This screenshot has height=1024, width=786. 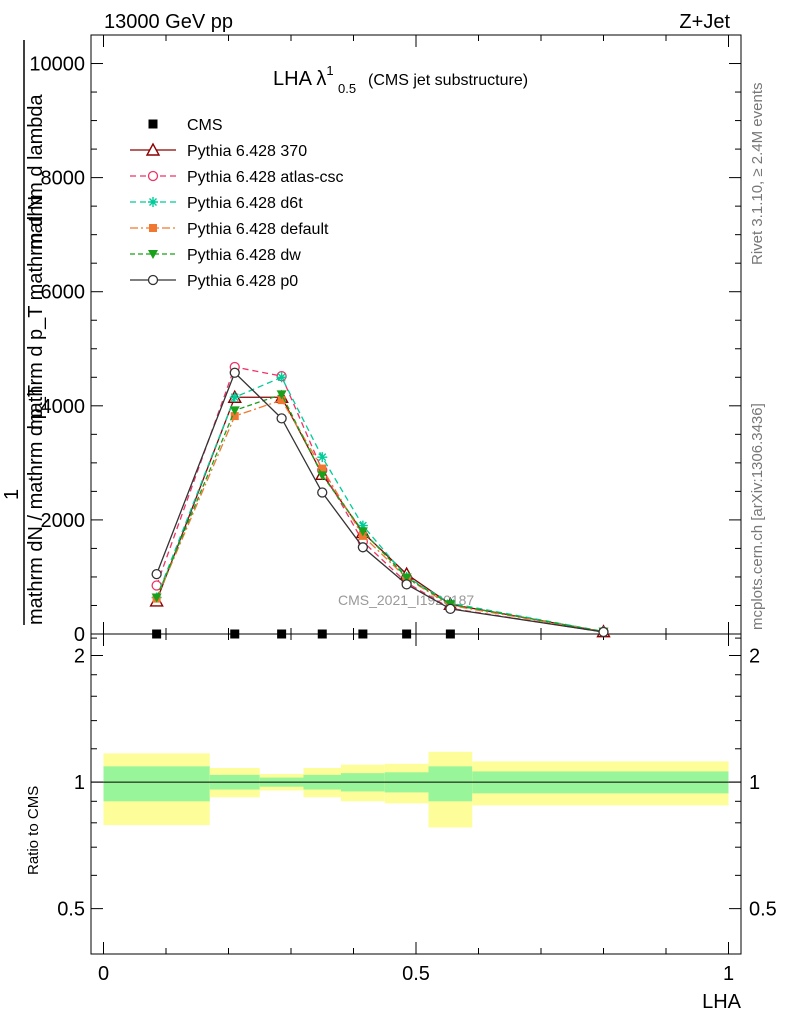 I want to click on ylabel-line-2: mathrm d p_T mathrm d N, so click(x=36, y=313).